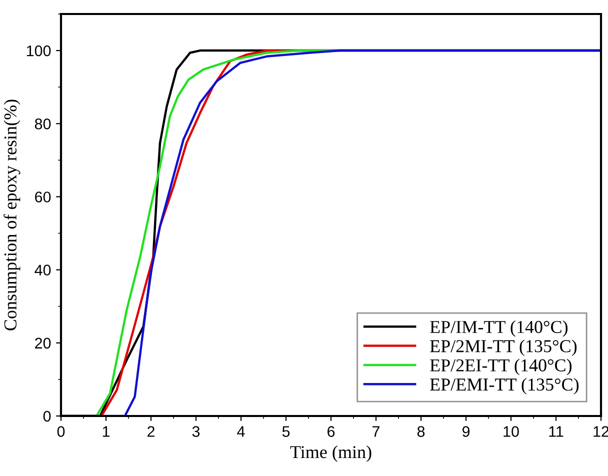  I want to click on x-tick-label: 2, so click(151, 431).